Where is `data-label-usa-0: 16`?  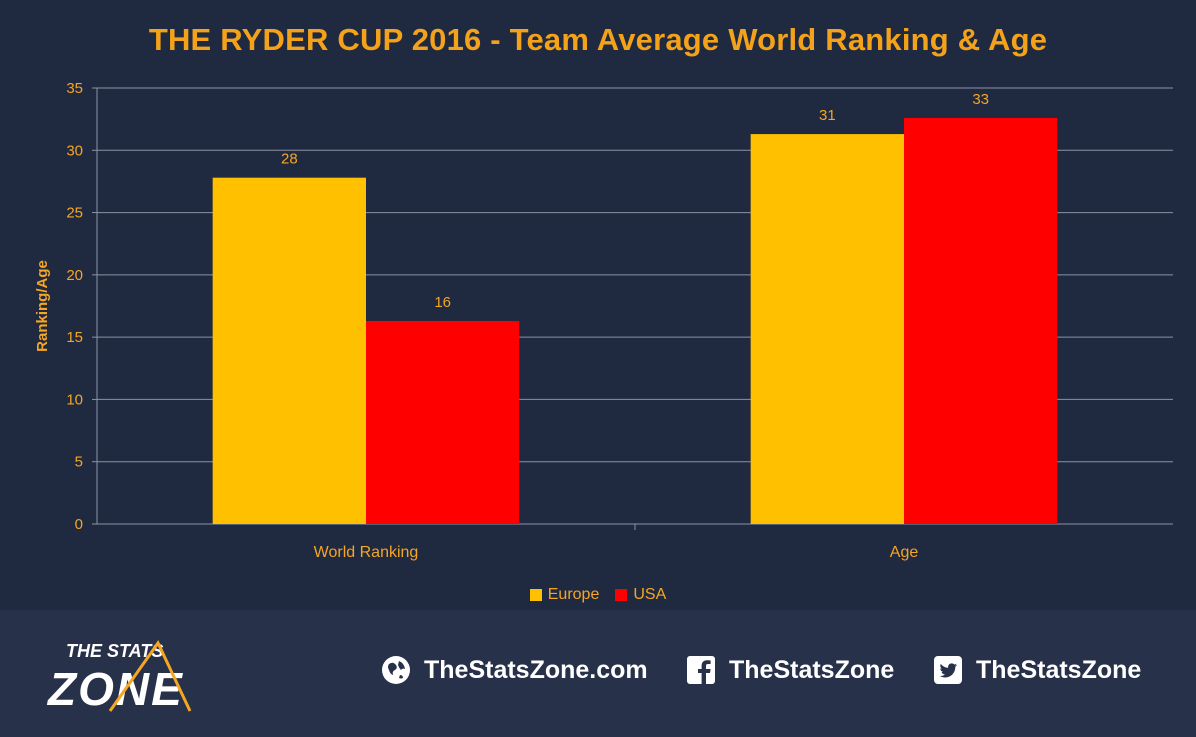 data-label-usa-0: 16 is located at coordinates (442, 302).